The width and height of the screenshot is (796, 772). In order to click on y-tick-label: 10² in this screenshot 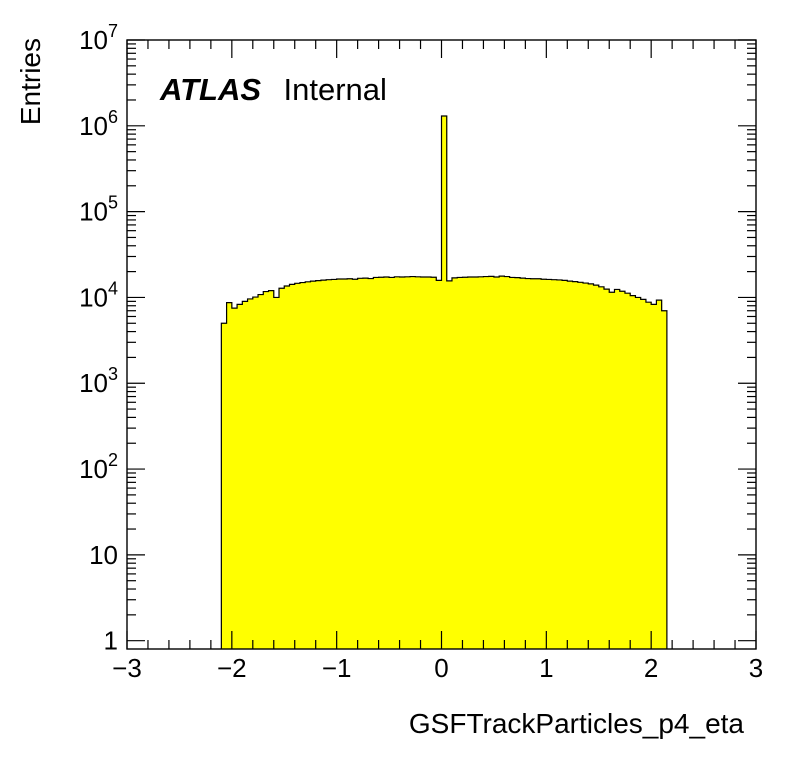, I will do `click(98, 467)`.